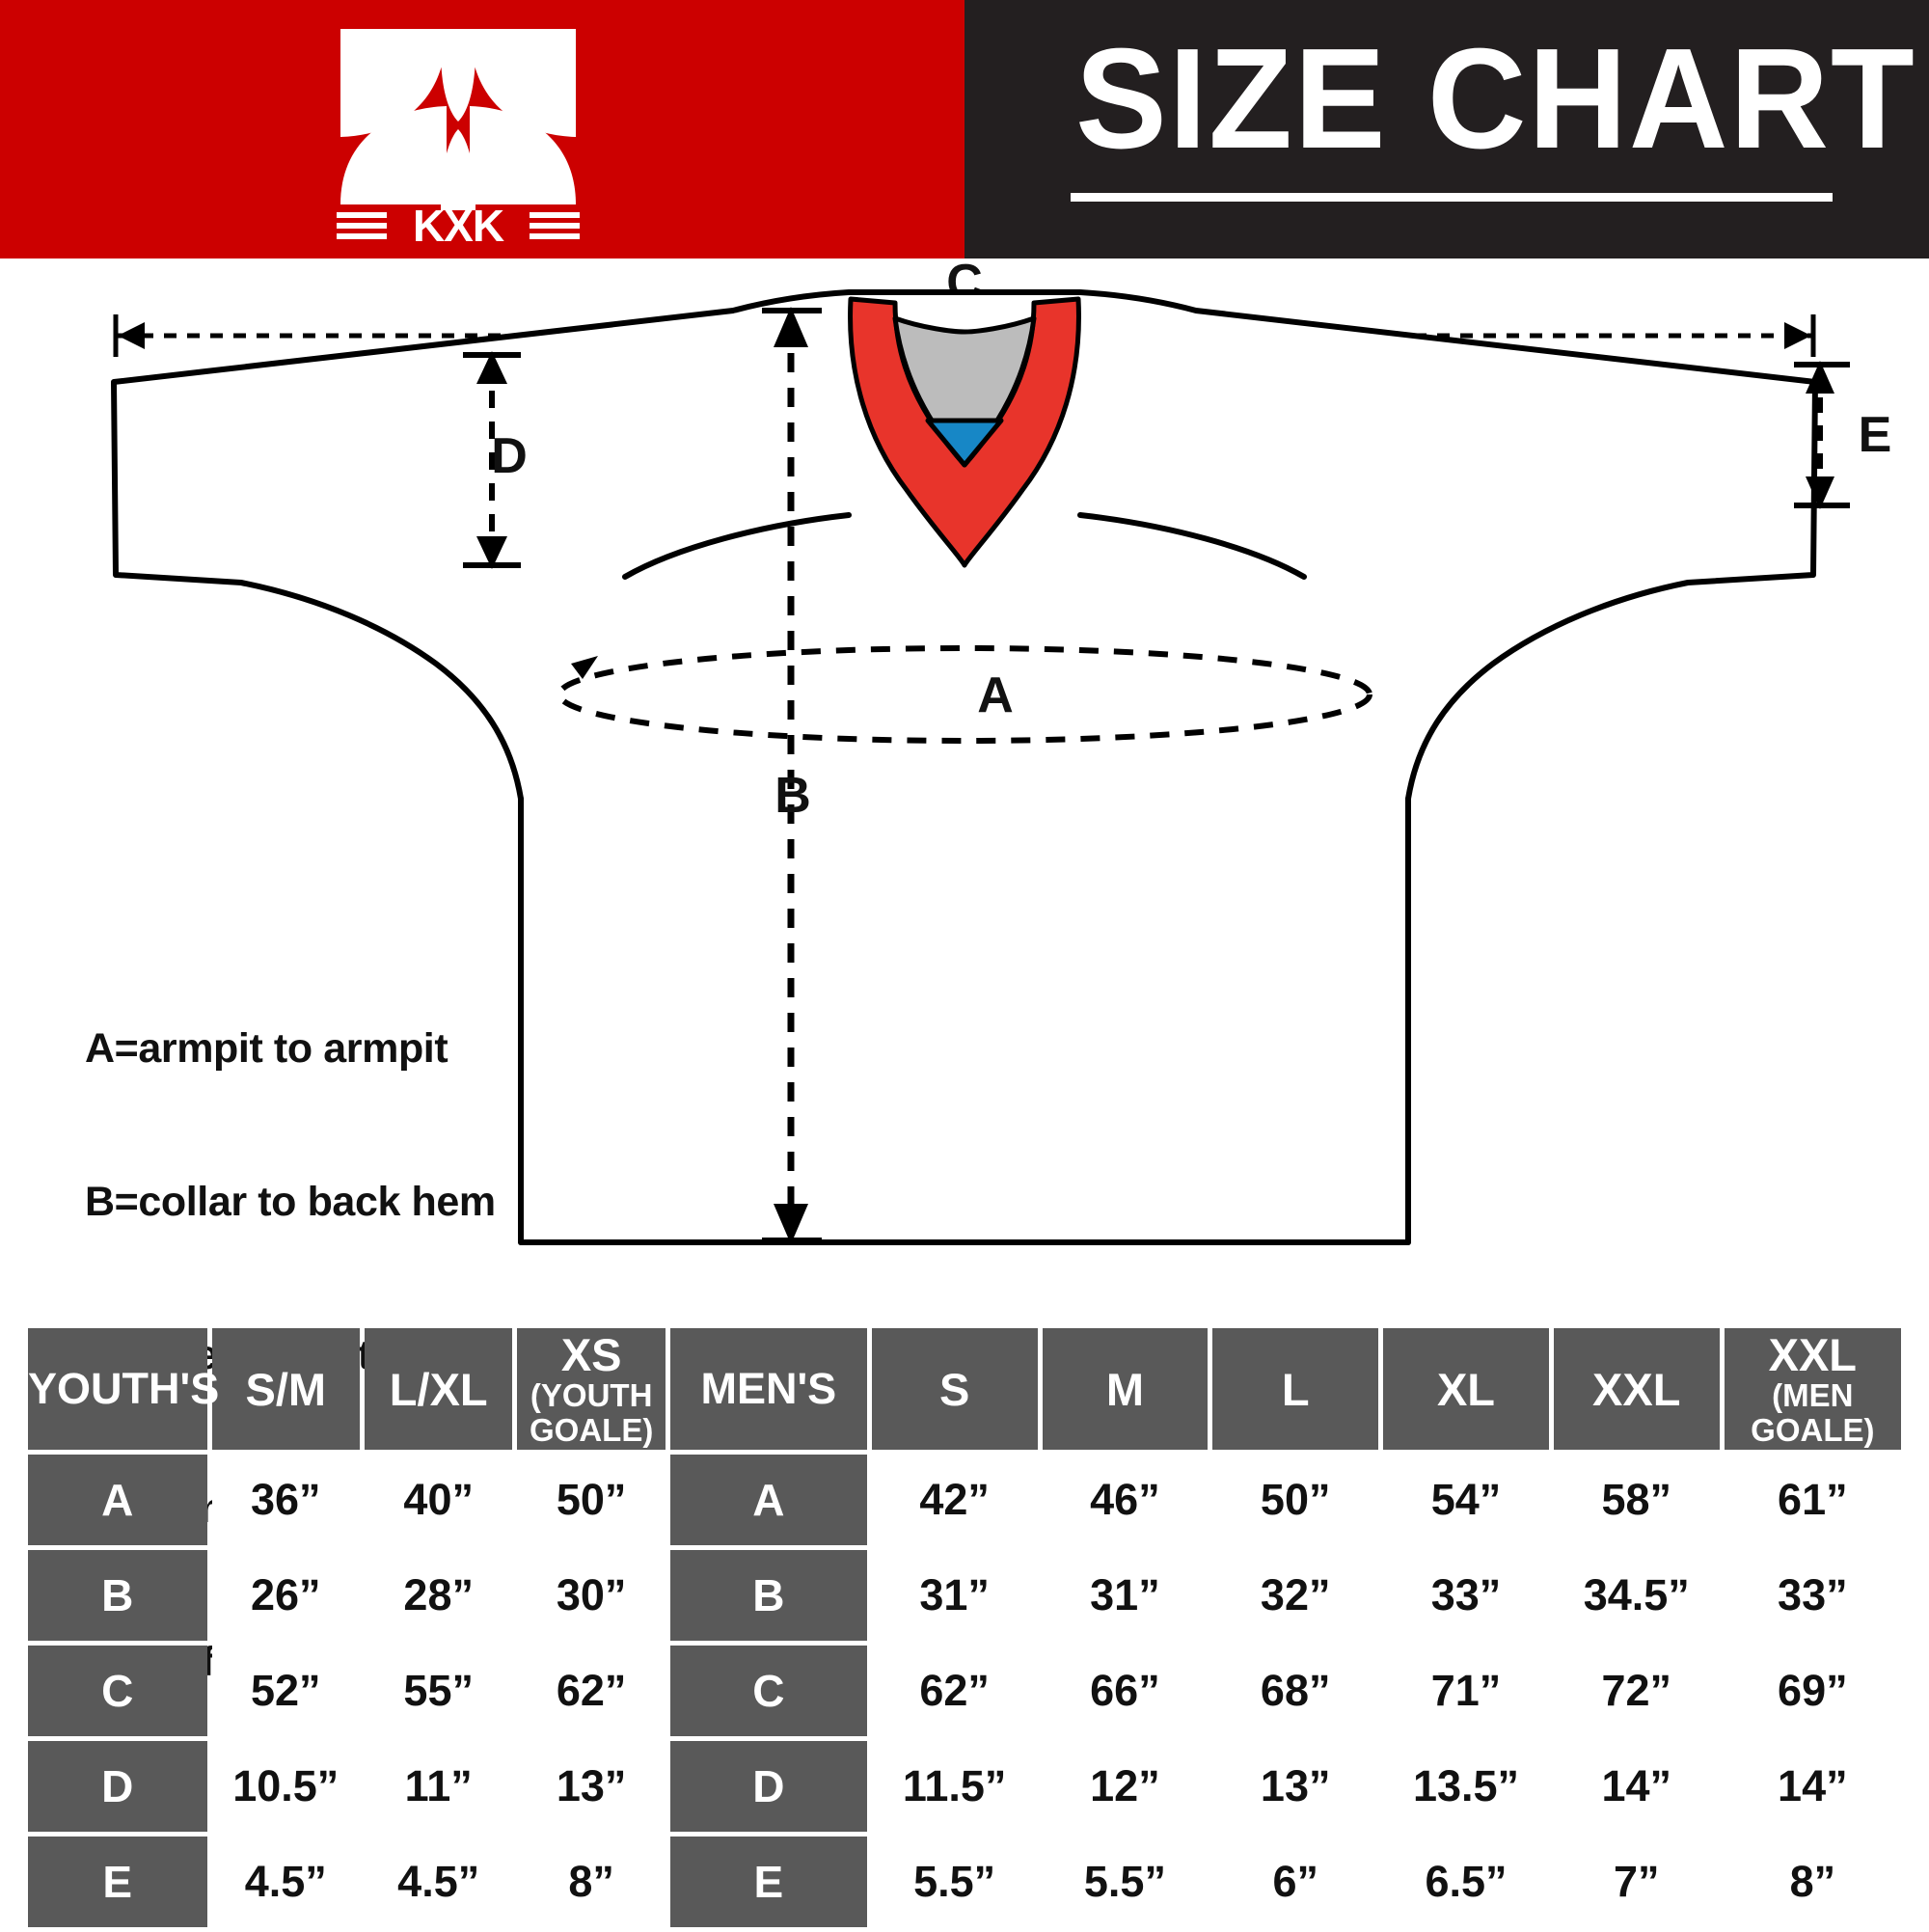 Image resolution: width=1929 pixels, height=1932 pixels. What do you see at coordinates (1876, 435) in the screenshot?
I see `measurement-label-e: E` at bounding box center [1876, 435].